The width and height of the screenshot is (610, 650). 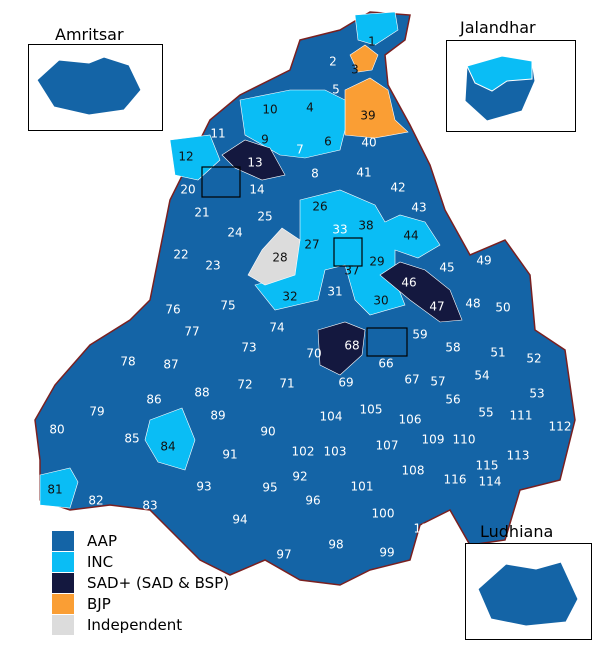 What do you see at coordinates (472, 304) in the screenshot?
I see `constituency-label-48: 48` at bounding box center [472, 304].